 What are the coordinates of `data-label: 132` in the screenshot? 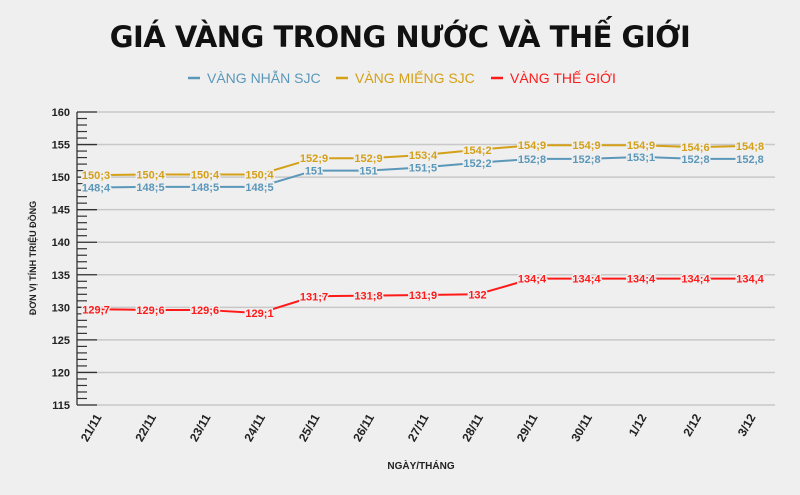 It's located at (477, 295).